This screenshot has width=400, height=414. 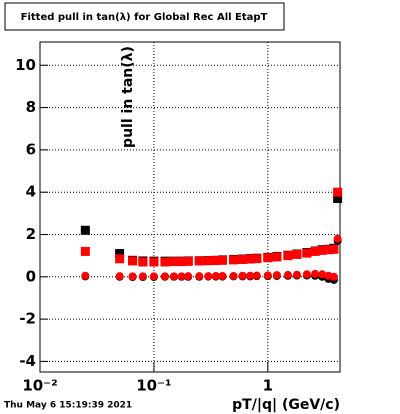 I want to click on y-tick-label: 0, so click(x=31, y=276).